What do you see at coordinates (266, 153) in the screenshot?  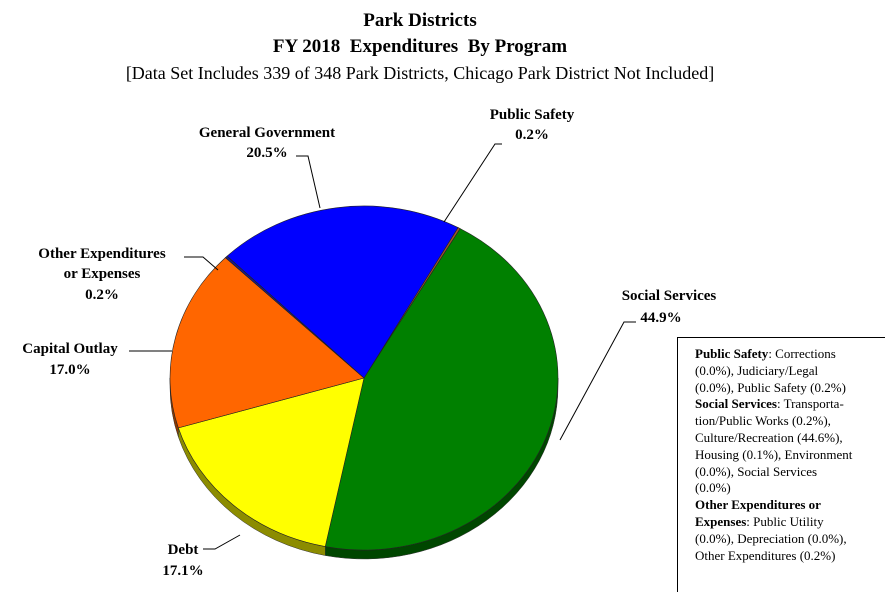 I see `label-general-government-pct: 20.5%` at bounding box center [266, 153].